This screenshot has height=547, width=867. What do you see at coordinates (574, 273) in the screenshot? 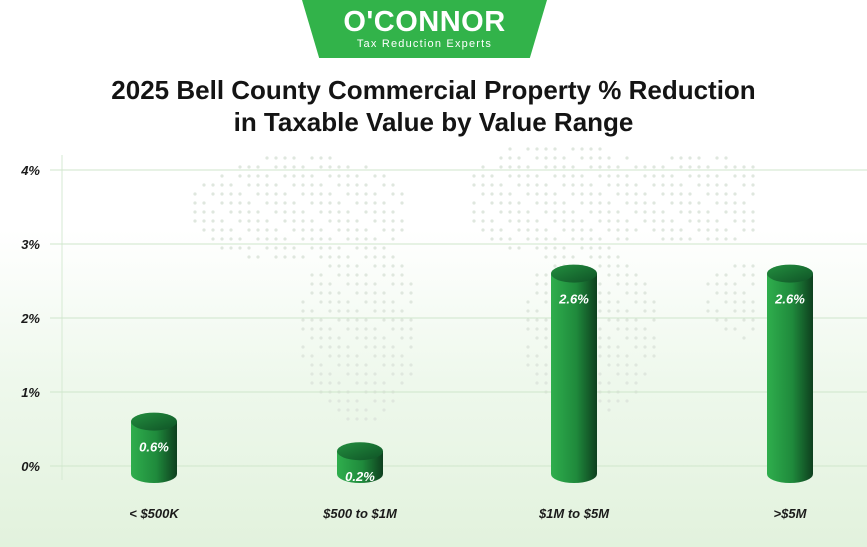
I see `bar-top` at bounding box center [574, 273].